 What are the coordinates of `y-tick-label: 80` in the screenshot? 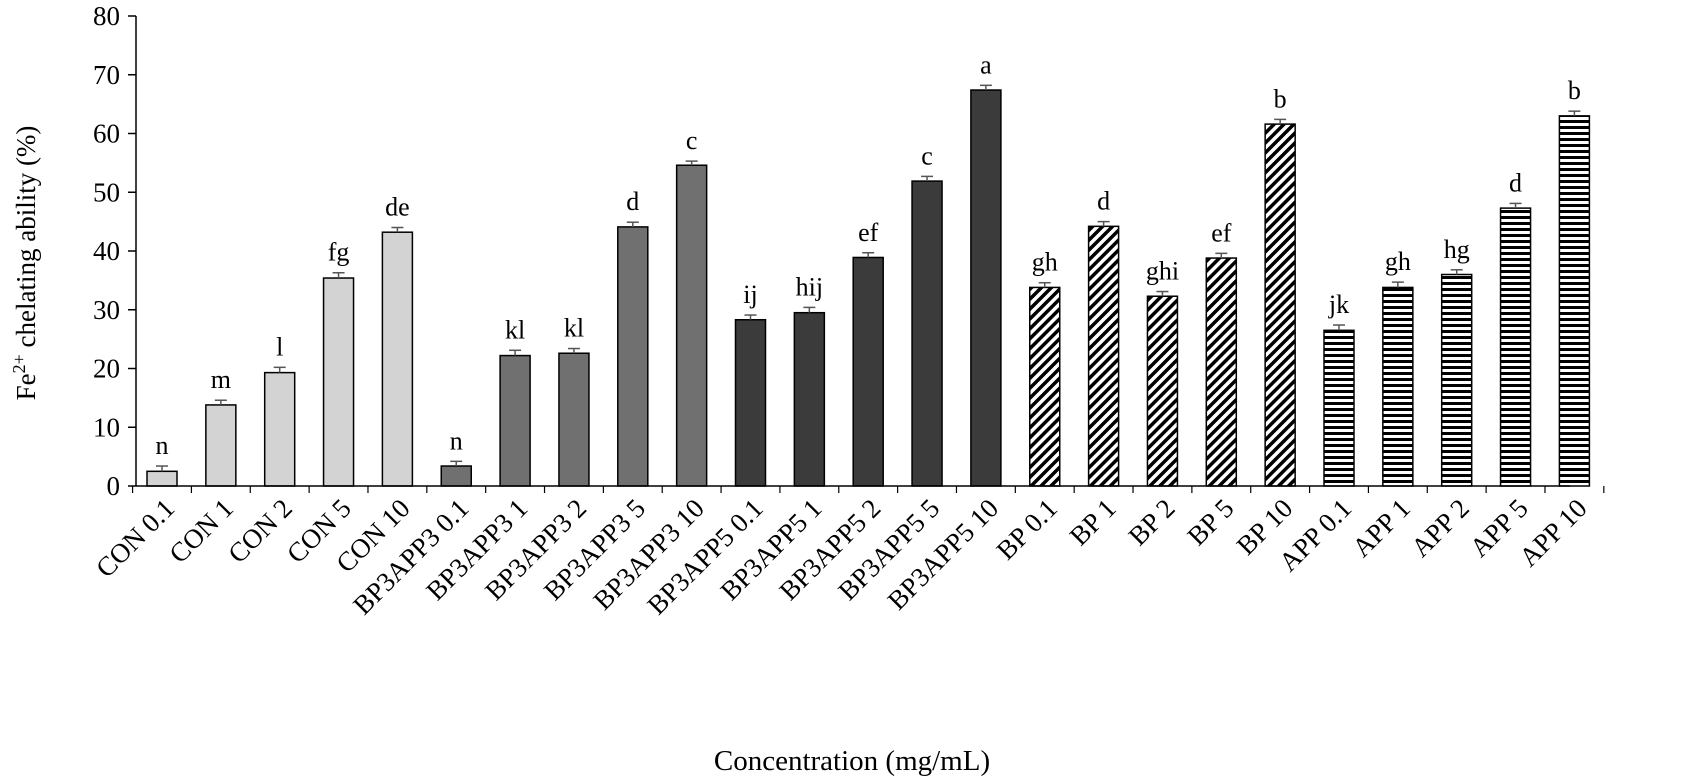 It's located at (106, 16).